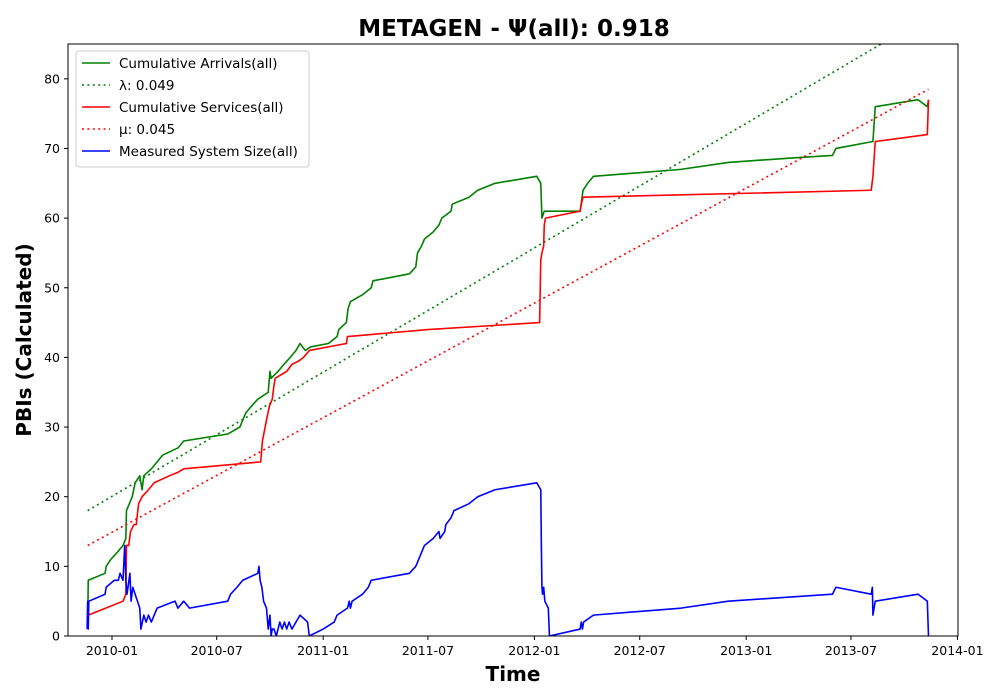 The height and width of the screenshot is (700, 1000). I want to click on legend-box, so click(192, 109).